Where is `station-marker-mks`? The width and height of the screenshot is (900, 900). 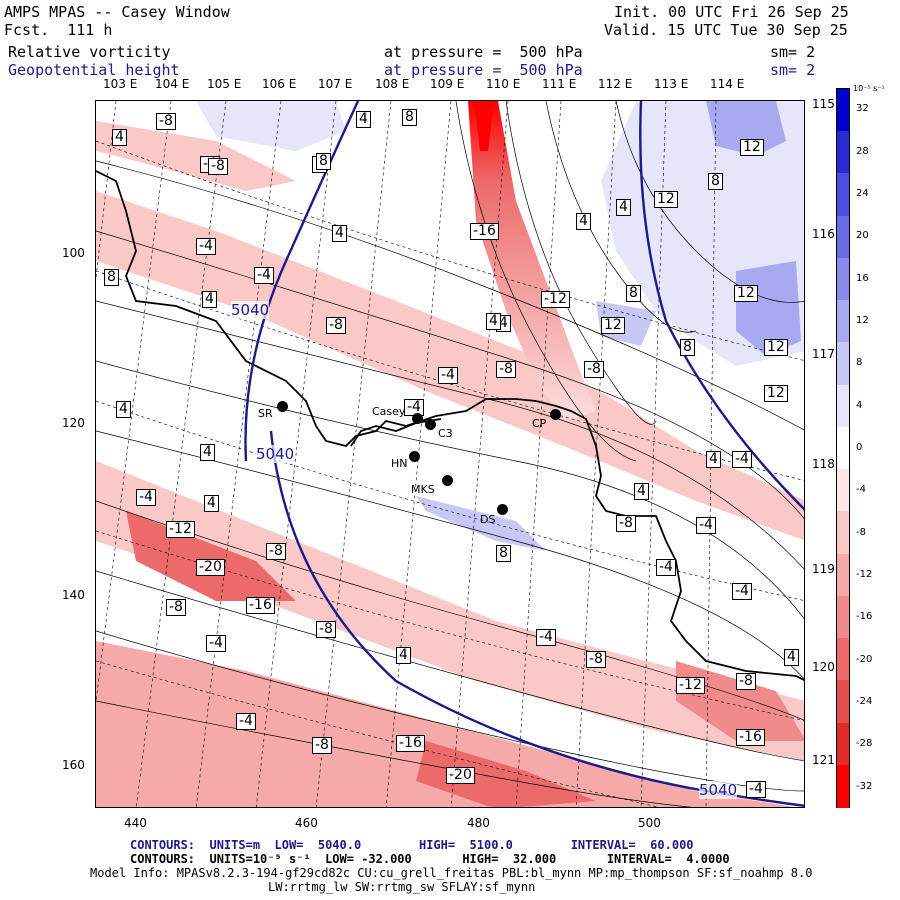
station-marker-mks is located at coordinates (447, 480).